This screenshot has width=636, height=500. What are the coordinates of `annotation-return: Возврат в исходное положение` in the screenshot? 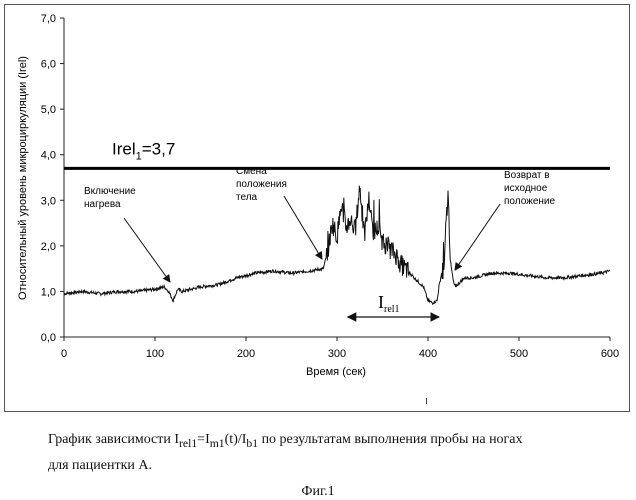 It's located at (505, 220).